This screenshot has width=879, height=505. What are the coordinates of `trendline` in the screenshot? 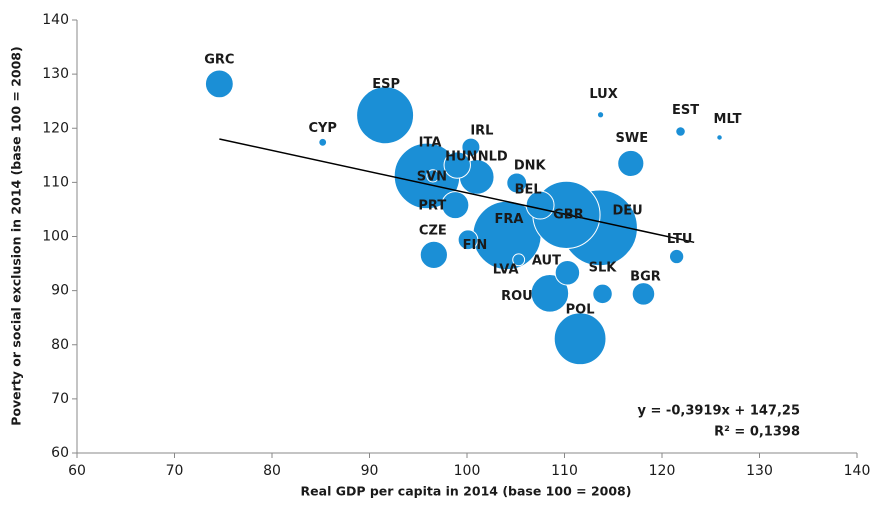 It's located at (457, 191).